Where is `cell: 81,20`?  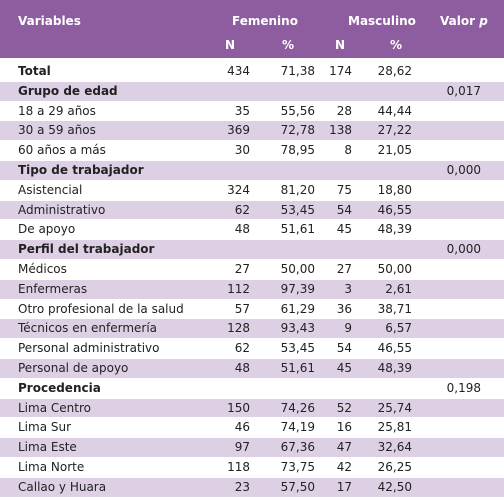 cell: 81,20 is located at coordinates (297, 189).